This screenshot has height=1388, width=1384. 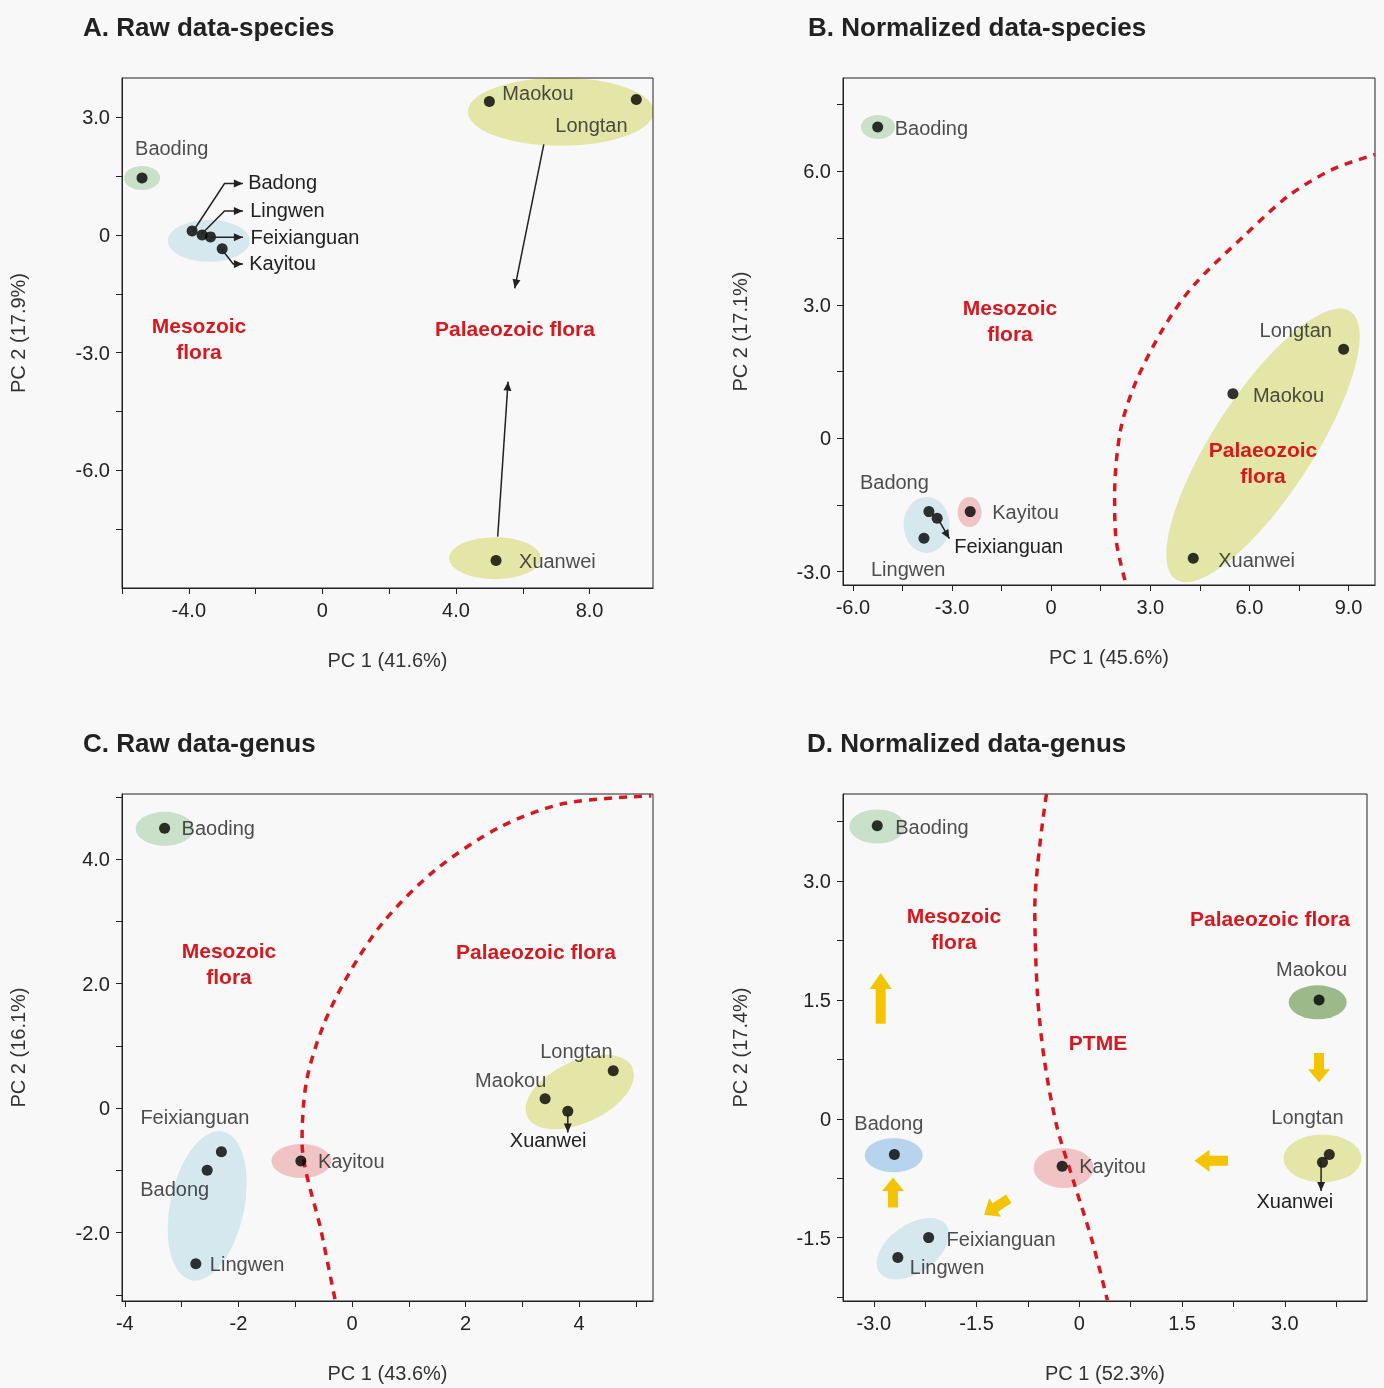 I want to click on annotation: Lingwen, so click(x=287, y=209).